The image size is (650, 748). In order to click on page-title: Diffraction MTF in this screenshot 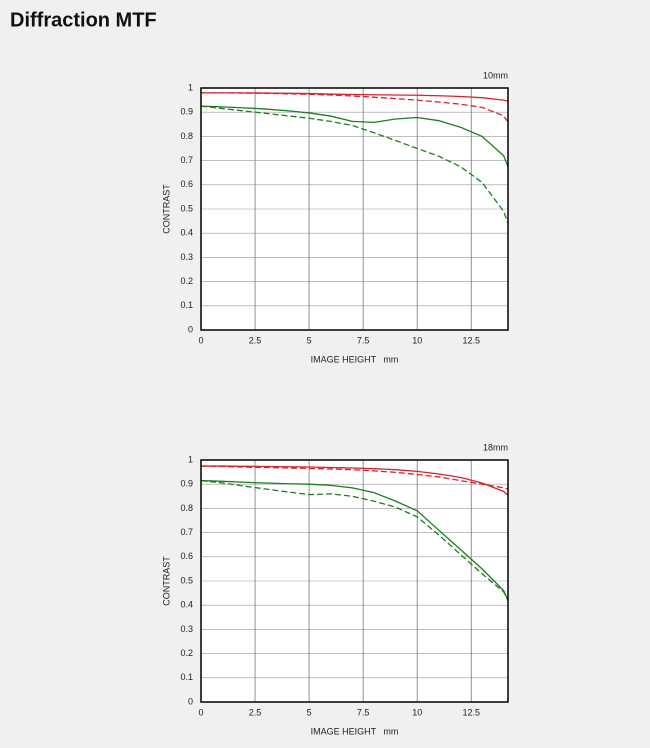, I will do `click(83, 20)`.